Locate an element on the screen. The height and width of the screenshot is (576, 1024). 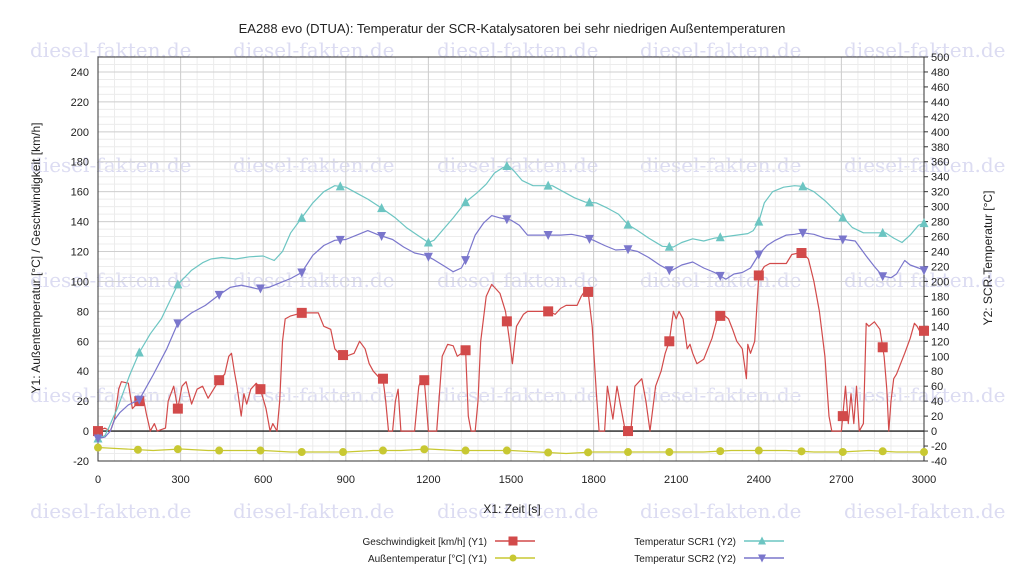
x-tick-label: 0 is located at coordinates (98, 480).